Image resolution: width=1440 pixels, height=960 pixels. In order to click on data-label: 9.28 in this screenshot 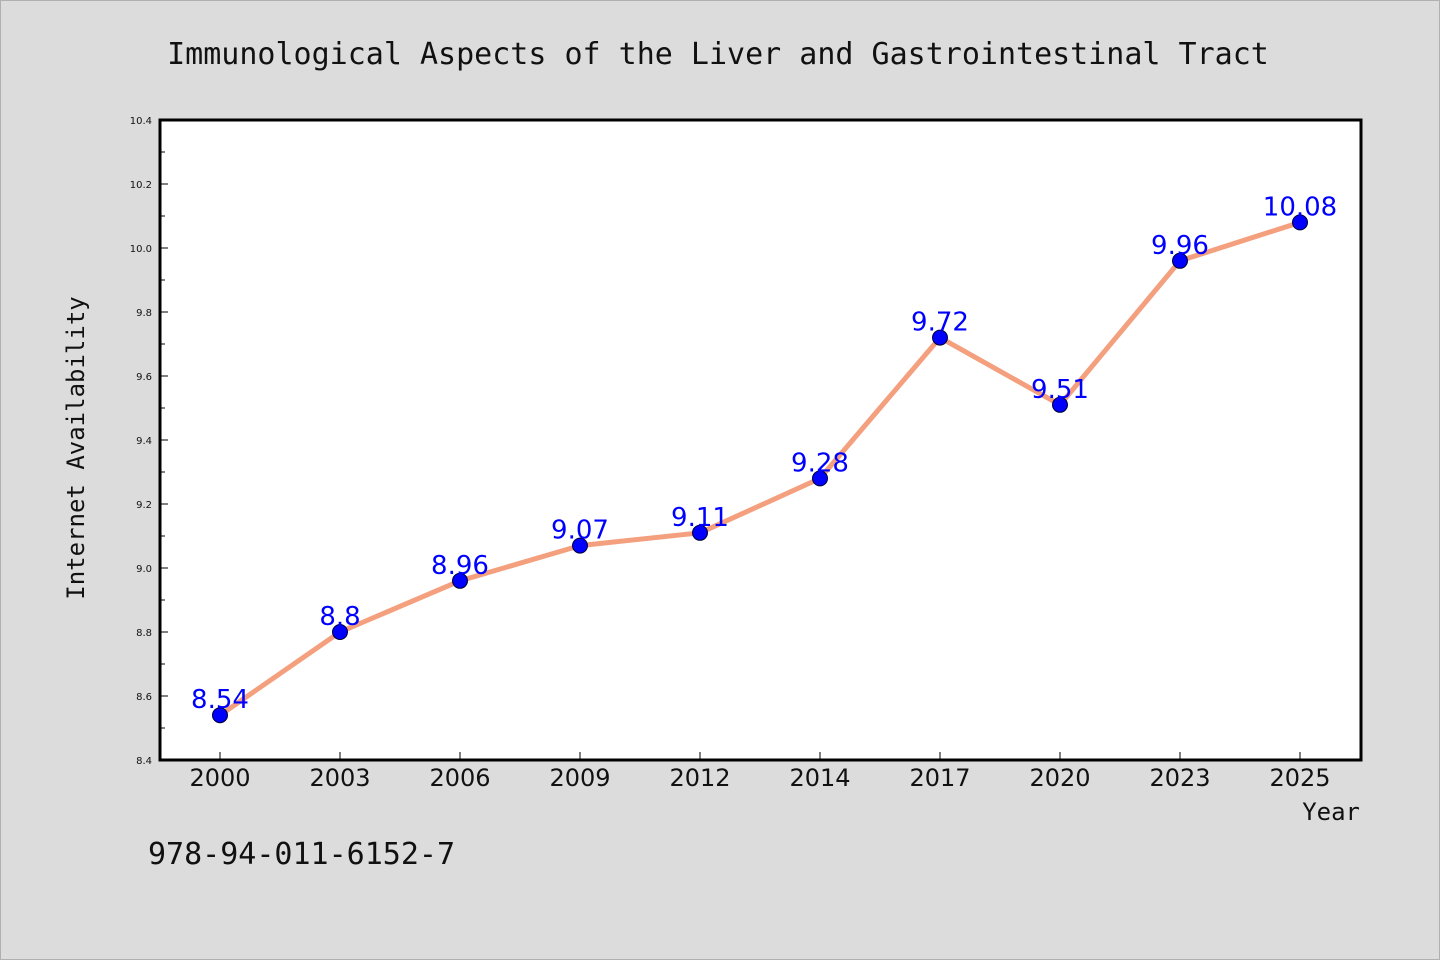, I will do `click(820, 463)`.